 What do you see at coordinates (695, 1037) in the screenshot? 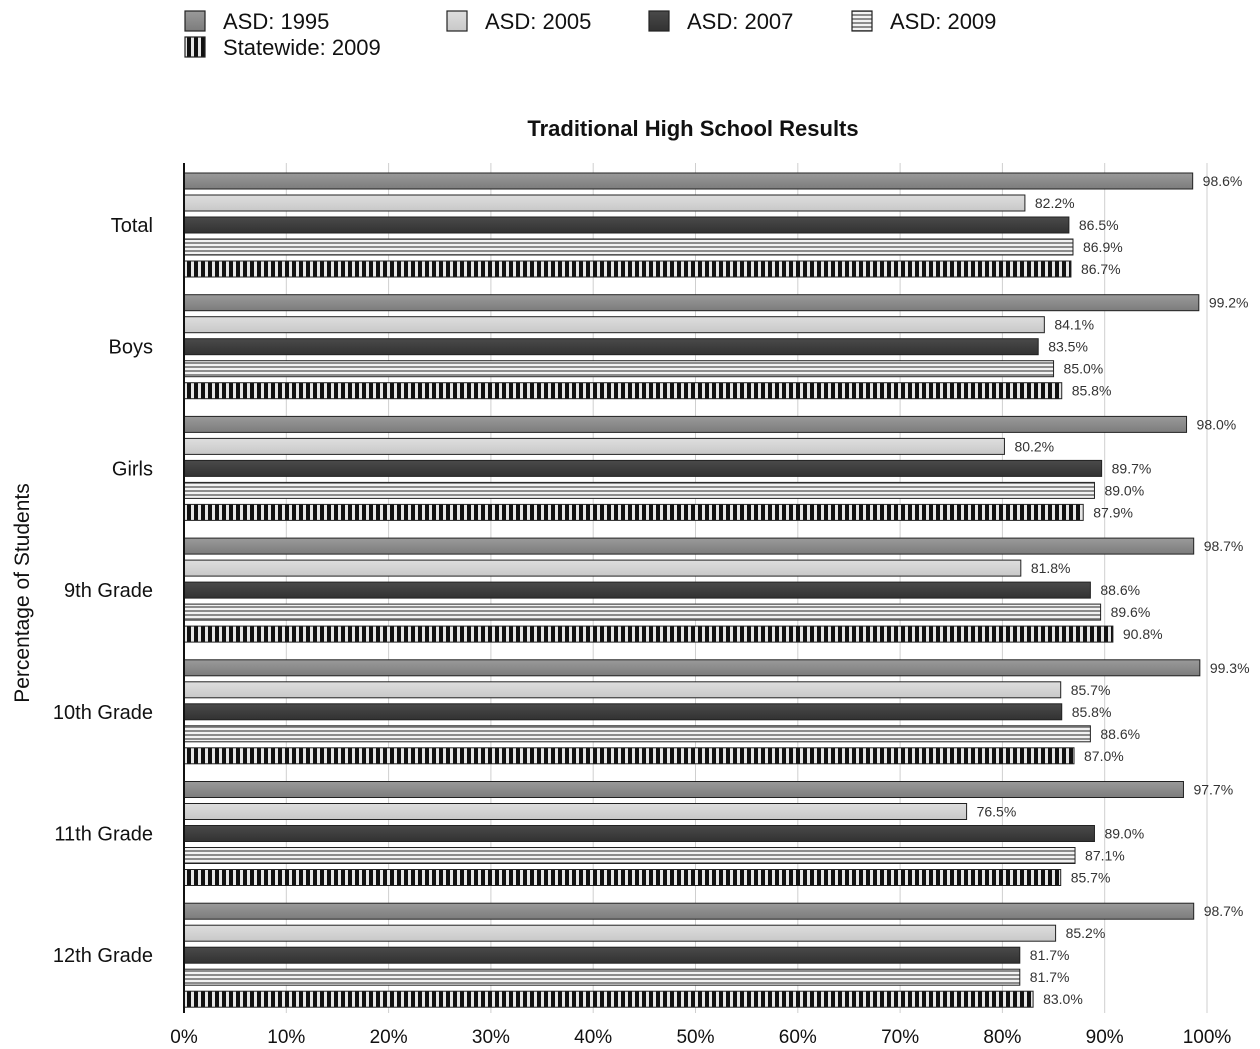
I see `x-tick-label: 50%` at bounding box center [695, 1037].